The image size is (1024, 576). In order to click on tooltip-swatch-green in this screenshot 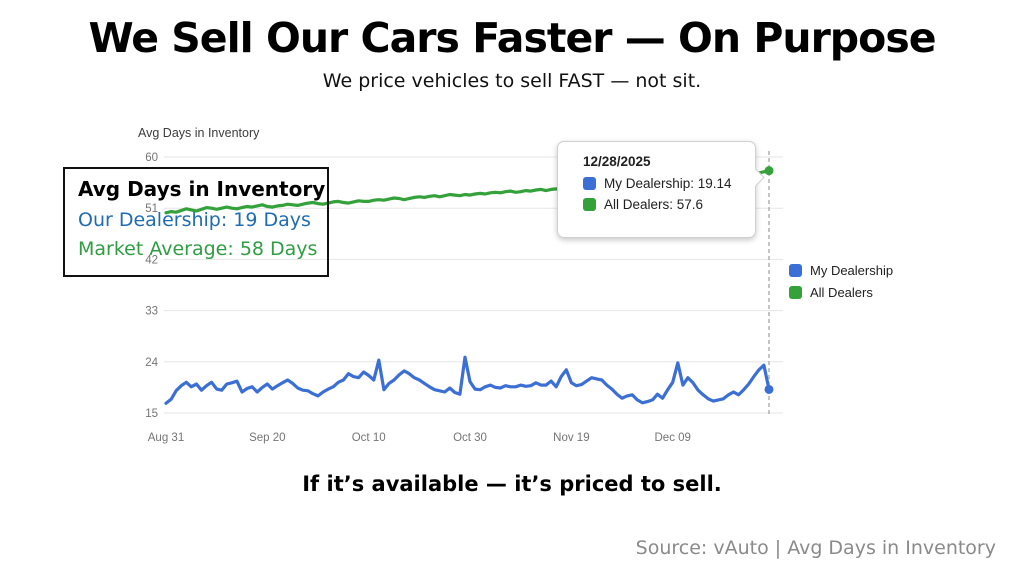, I will do `click(589, 204)`.